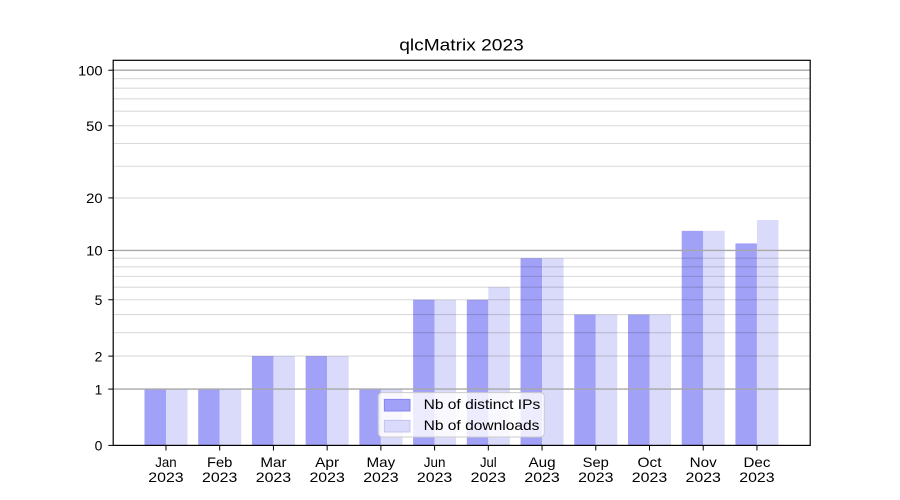  I want to click on svg-text: 1, so click(99, 389).